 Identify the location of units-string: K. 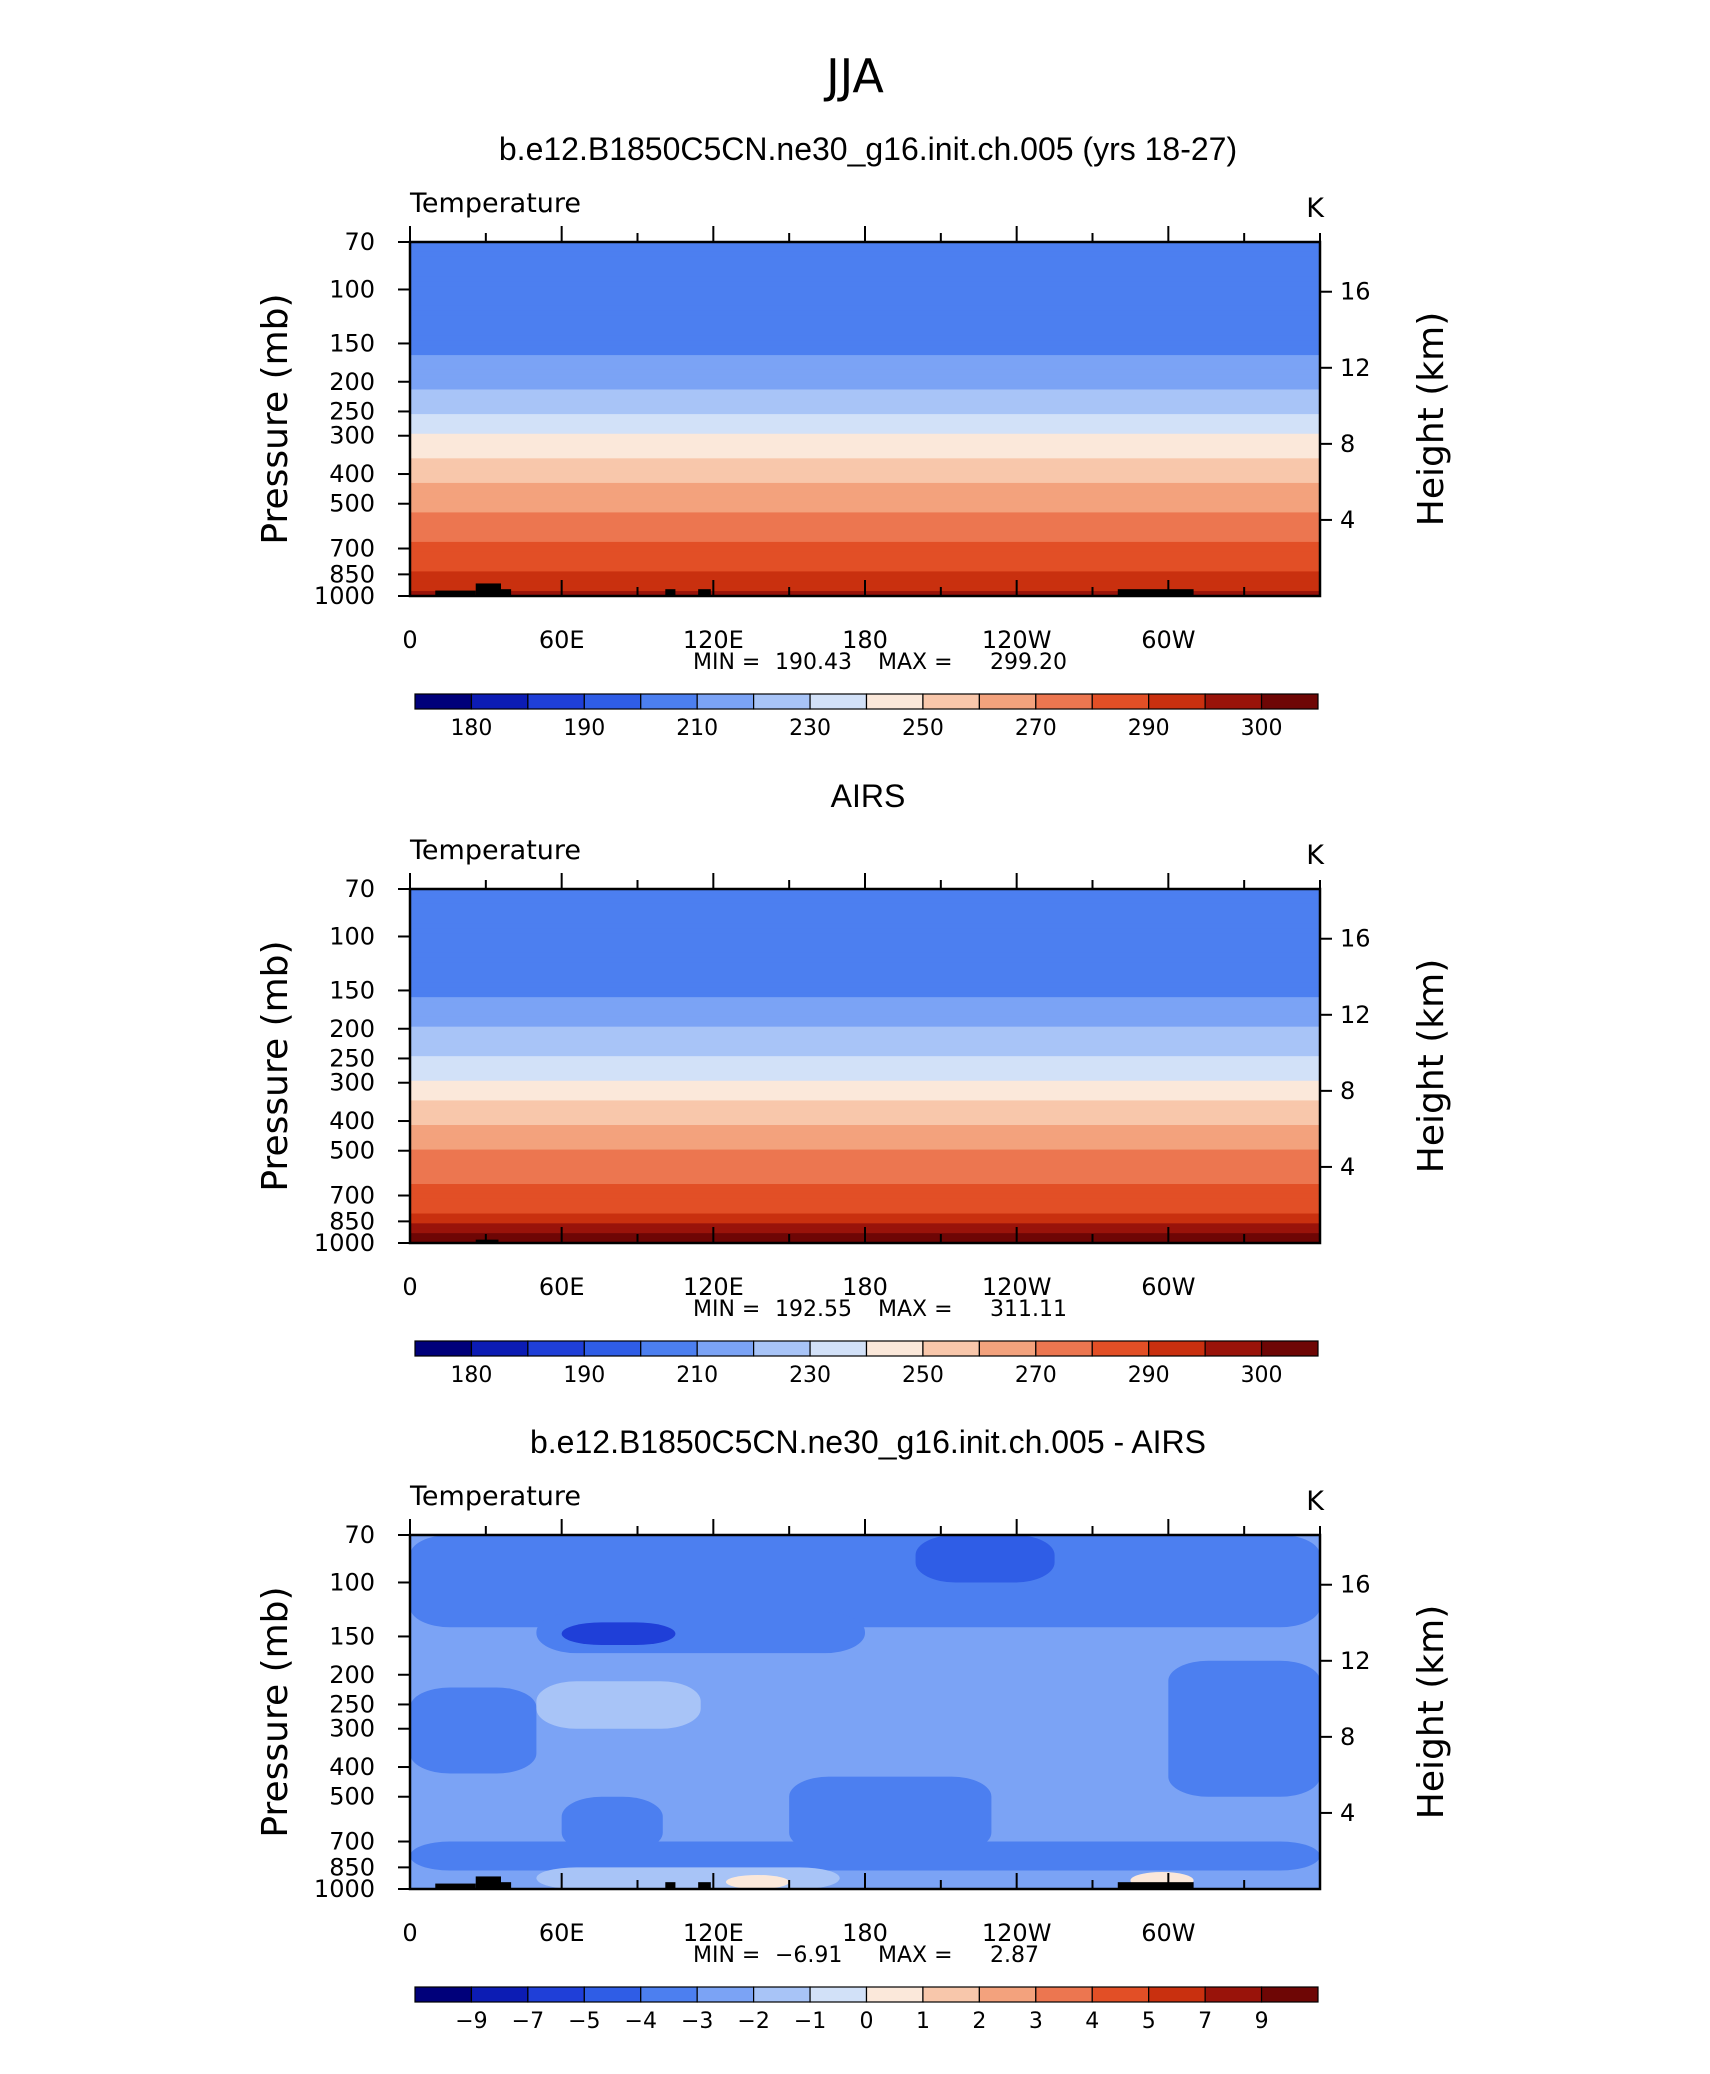
(1315, 208).